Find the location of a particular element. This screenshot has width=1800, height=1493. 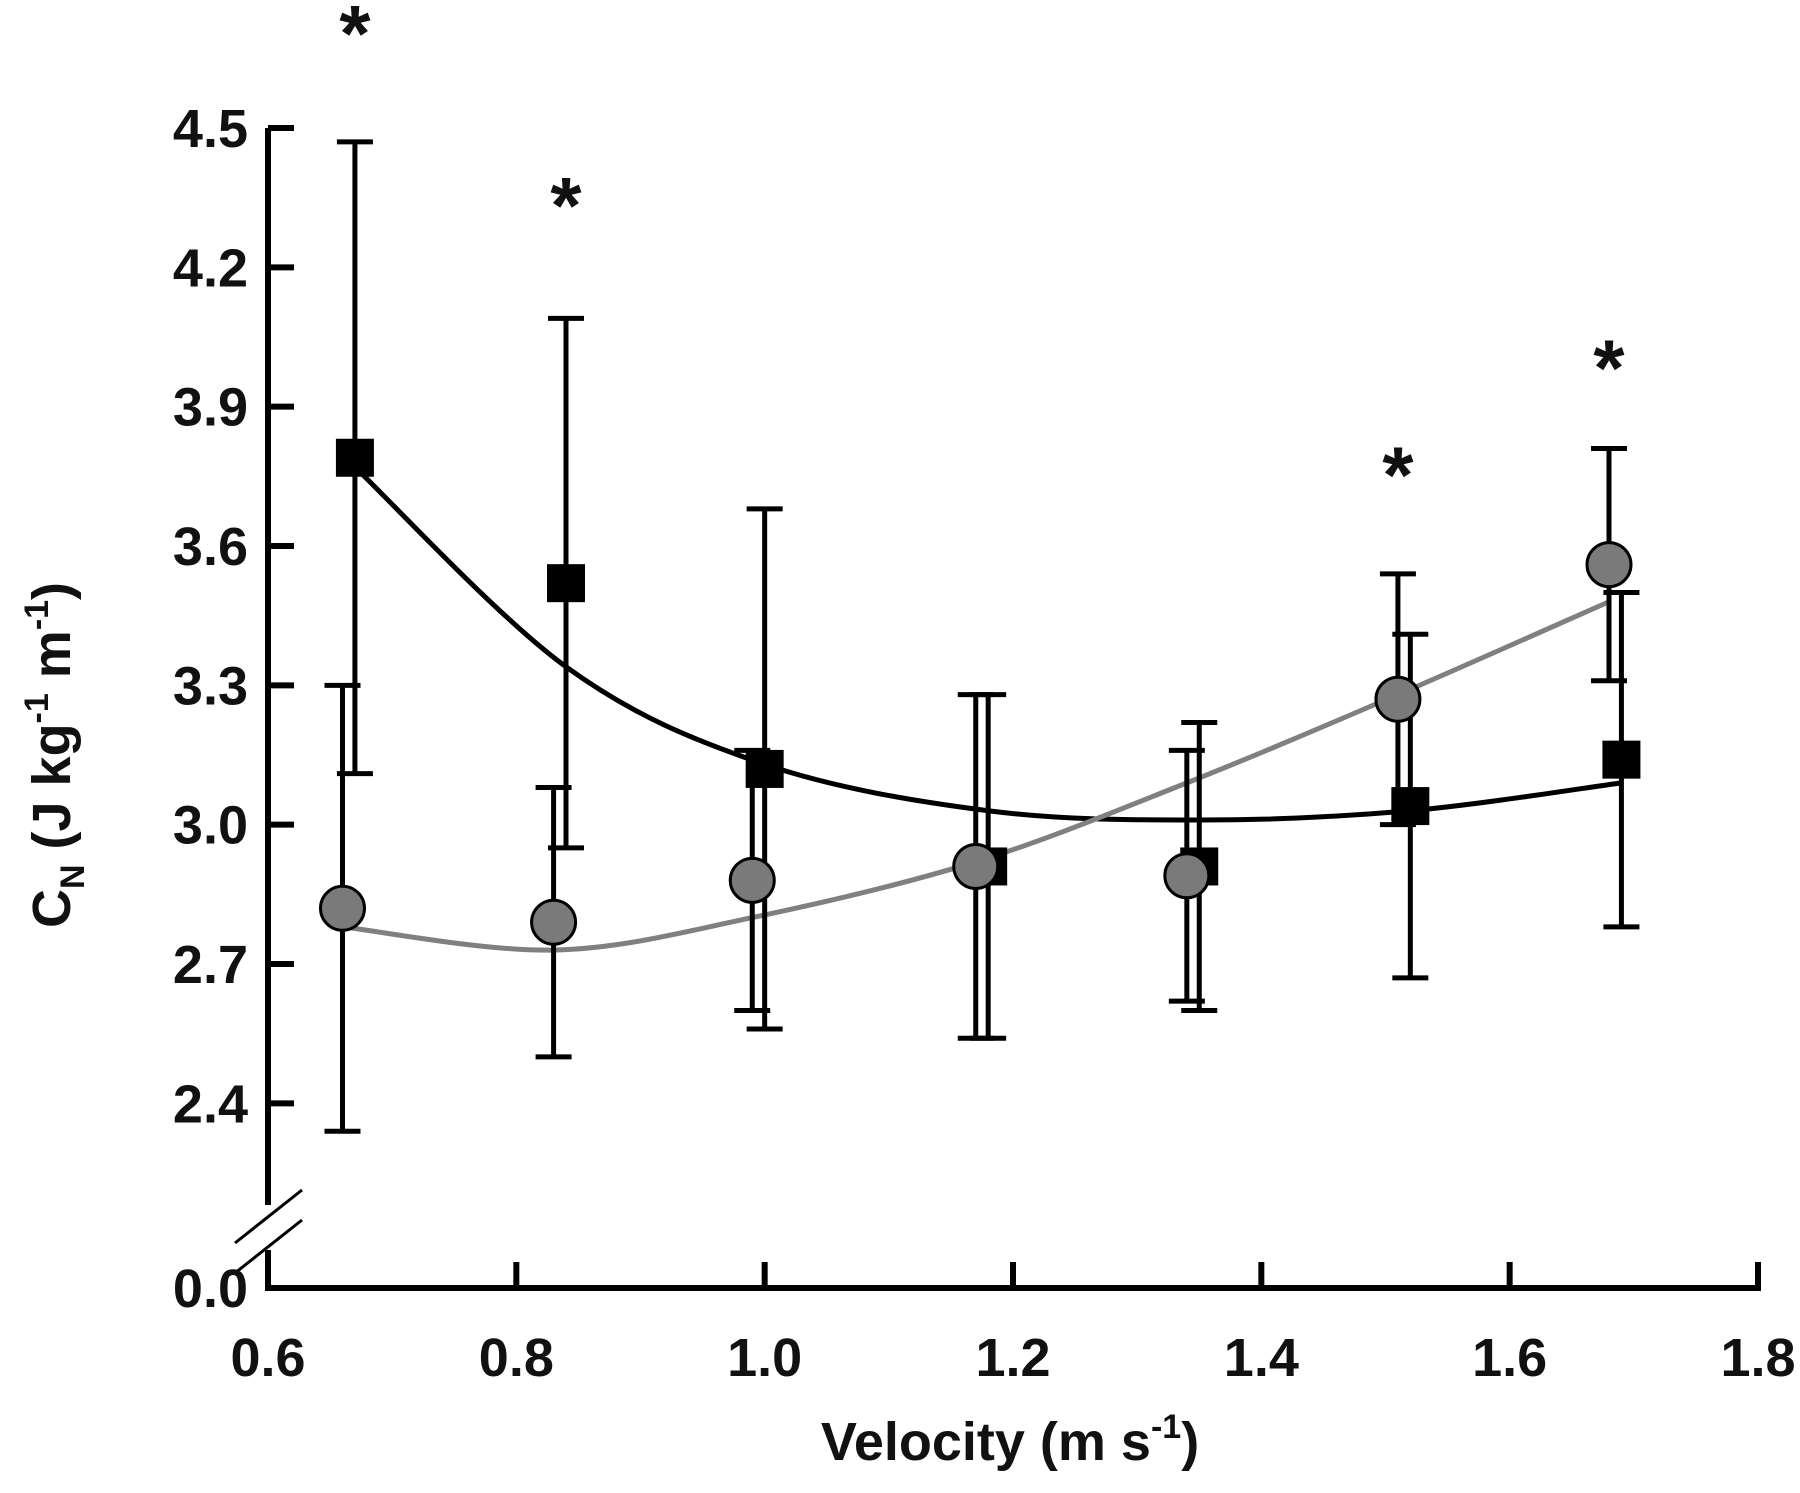

y-tick-label: 3.3 is located at coordinates (210, 686).